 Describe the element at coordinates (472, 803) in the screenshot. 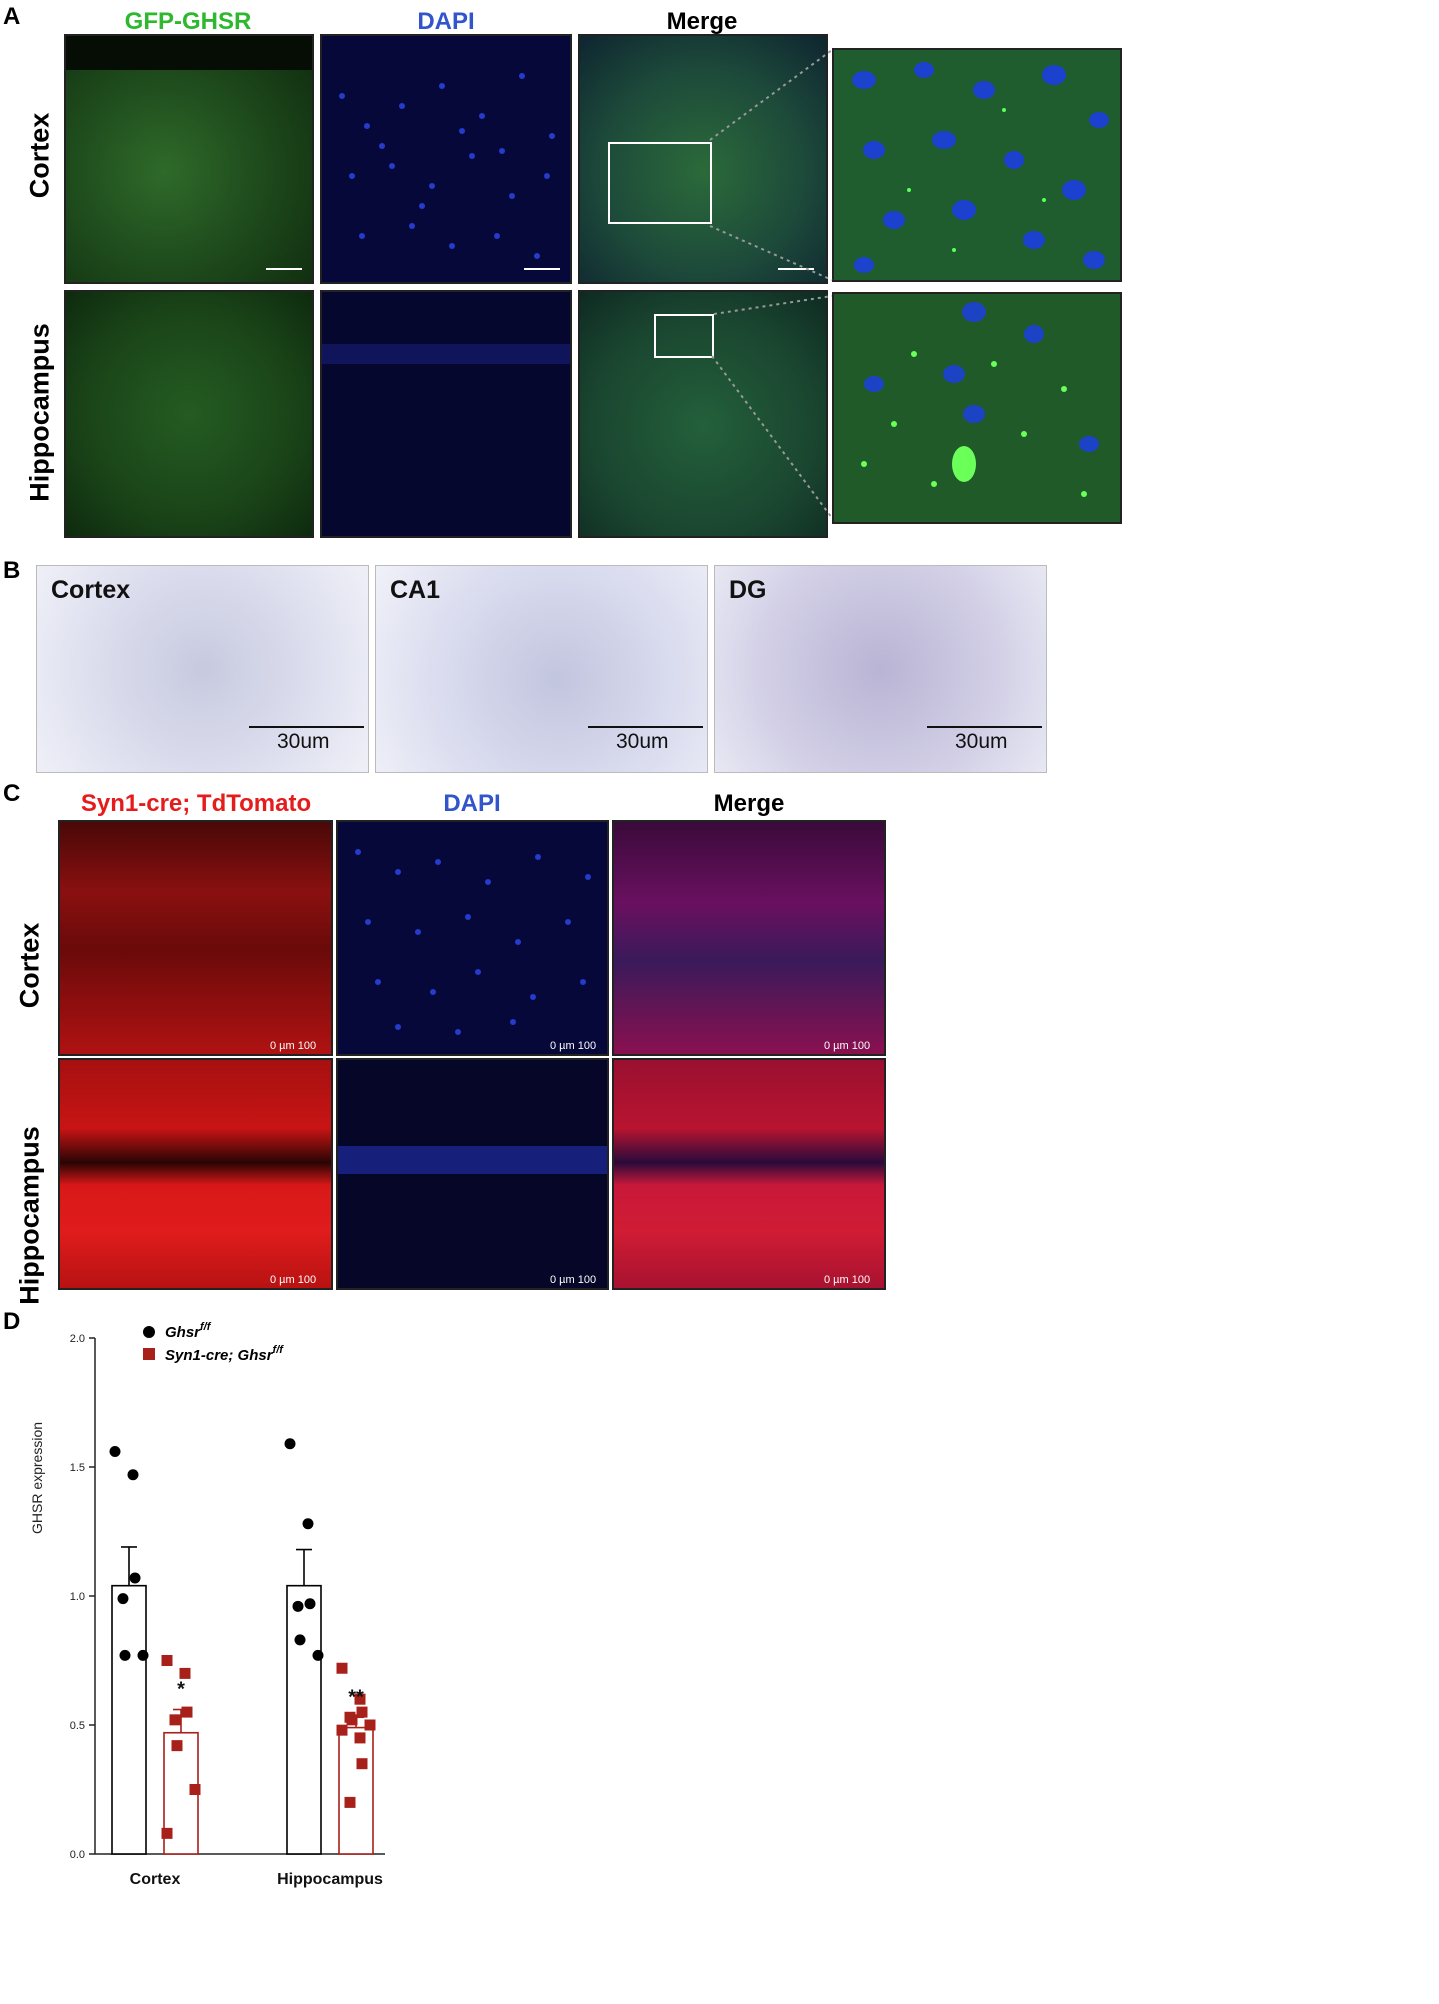

I see `col-label-dapi-c: DAPI` at that location.